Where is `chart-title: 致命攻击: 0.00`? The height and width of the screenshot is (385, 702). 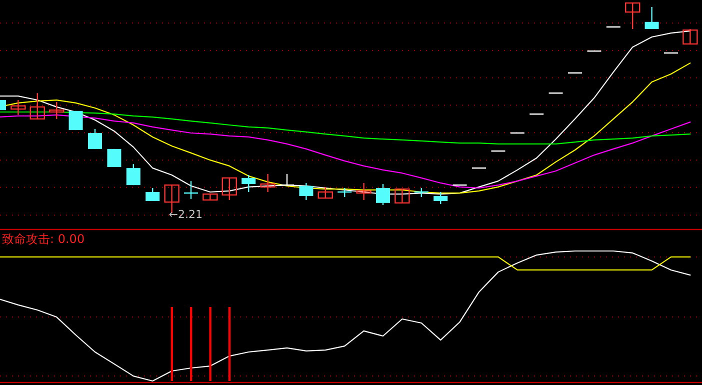 chart-title: 致命攻击: 0.00 is located at coordinates (43, 239).